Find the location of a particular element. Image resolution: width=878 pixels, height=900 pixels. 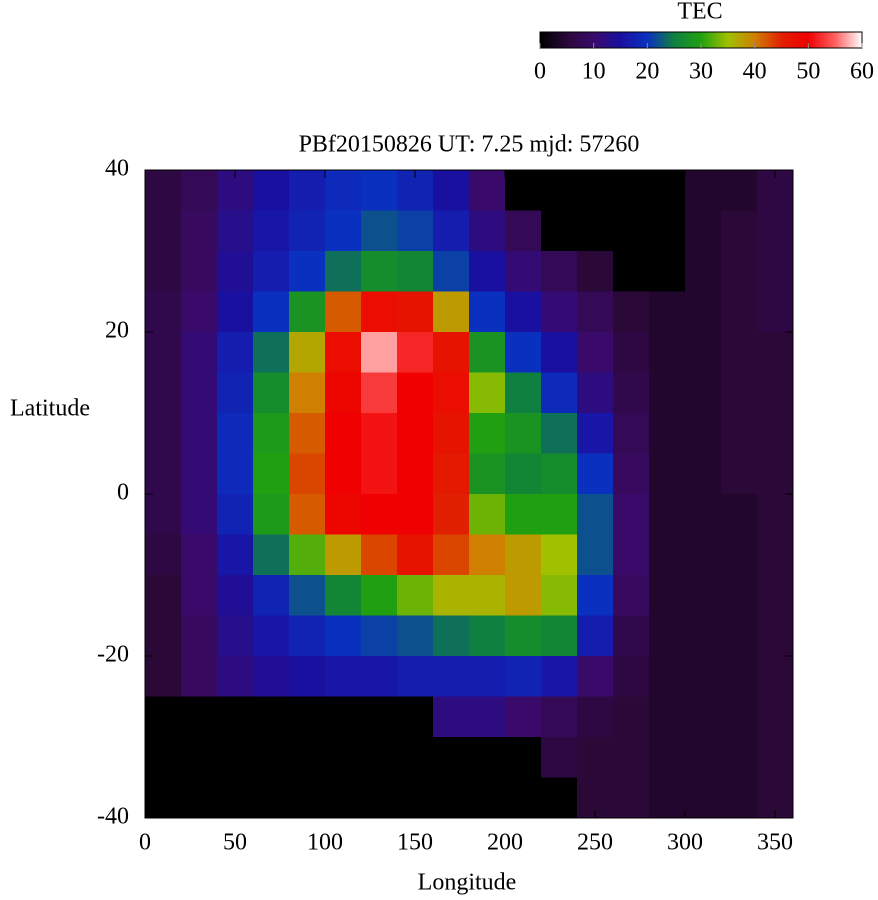

y-tick-label: 40 is located at coordinates (117, 169).